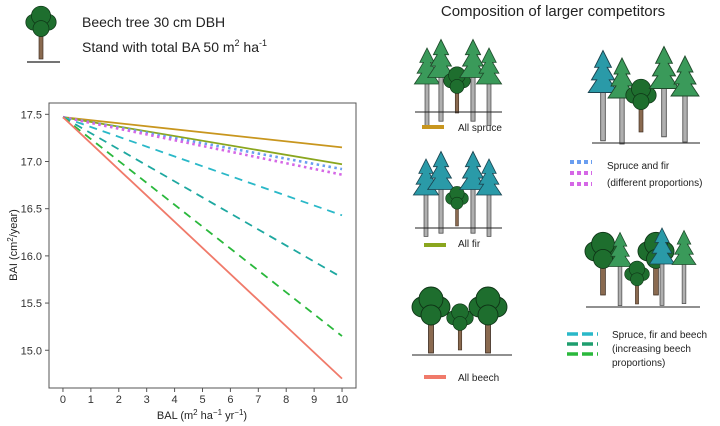 This screenshot has width=720, height=426. What do you see at coordinates (643, 95) in the screenshot?
I see `illustration-spruce-and-fir` at bounding box center [643, 95].